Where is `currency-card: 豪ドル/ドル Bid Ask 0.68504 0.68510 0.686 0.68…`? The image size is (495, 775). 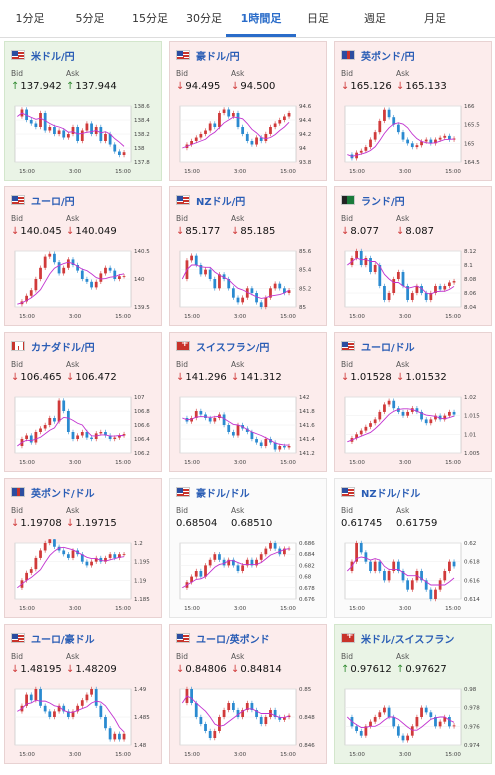
currency-card: 豪ドル/ドル Bid Ask 0.68504 0.68510 0.686 0.68… is located at coordinates (248, 548).